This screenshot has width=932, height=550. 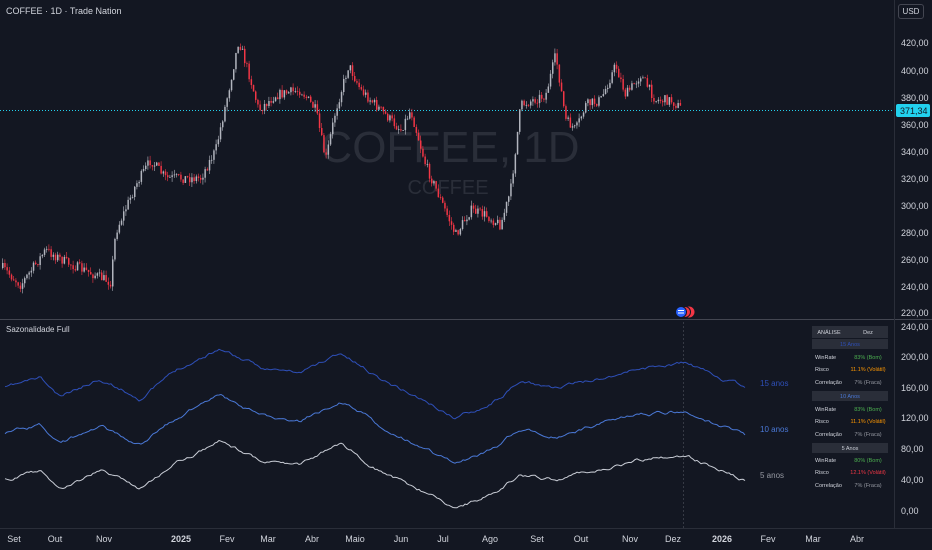 What do you see at coordinates (915, 313) in the screenshot?
I see `price-tick: 220,00` at bounding box center [915, 313].